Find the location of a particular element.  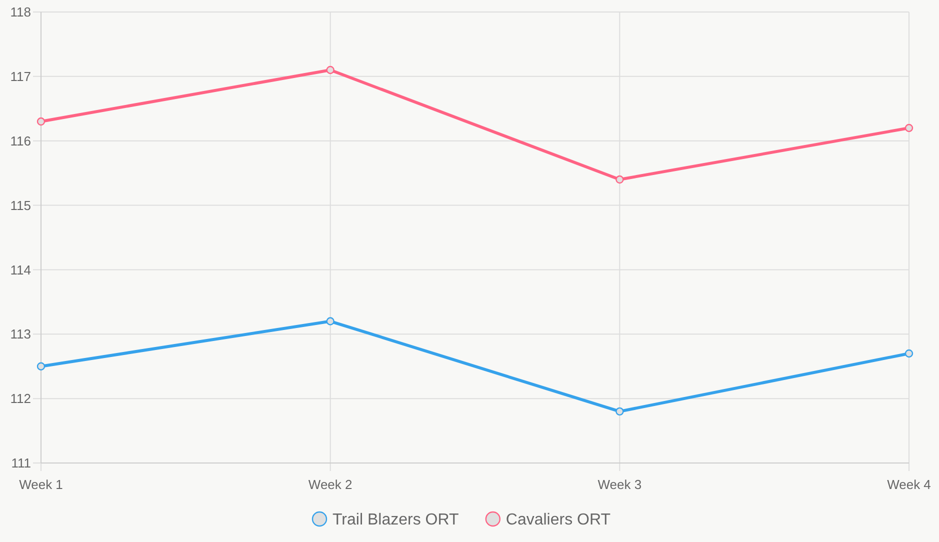

y-tick-label: 115 is located at coordinates (20, 205).